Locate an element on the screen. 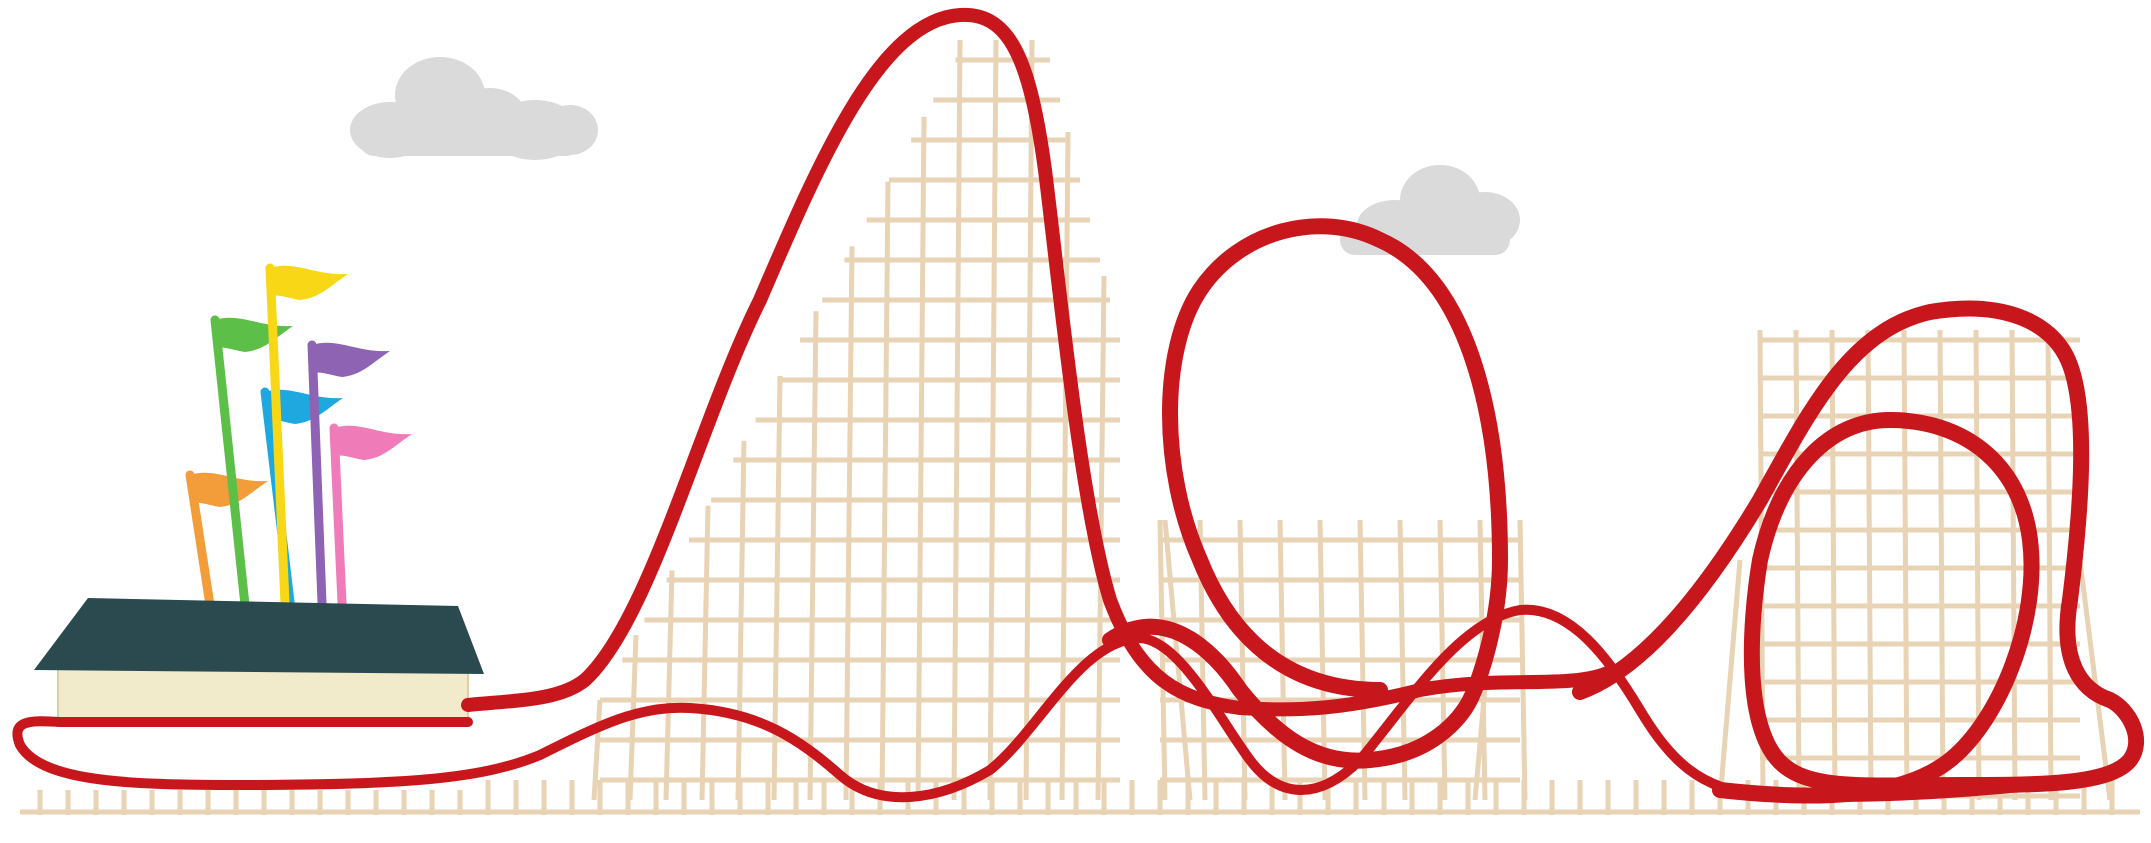  flag-purple is located at coordinates (348, 474).